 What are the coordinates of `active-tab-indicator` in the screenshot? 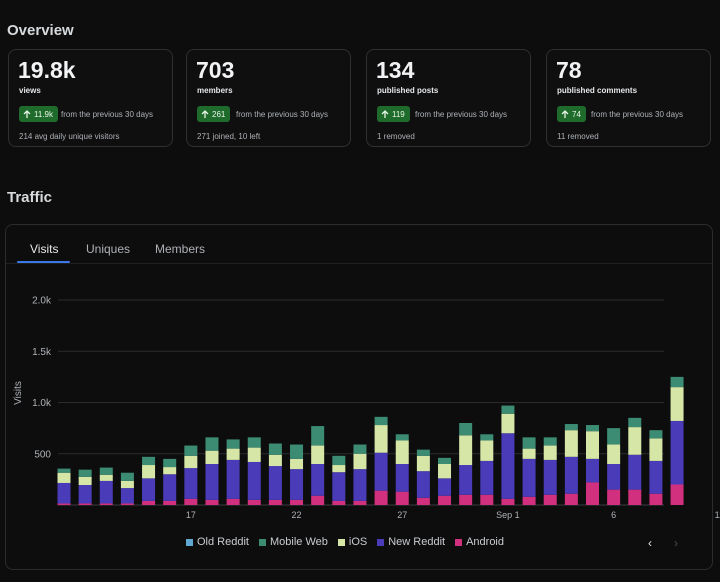 It's located at (43, 262).